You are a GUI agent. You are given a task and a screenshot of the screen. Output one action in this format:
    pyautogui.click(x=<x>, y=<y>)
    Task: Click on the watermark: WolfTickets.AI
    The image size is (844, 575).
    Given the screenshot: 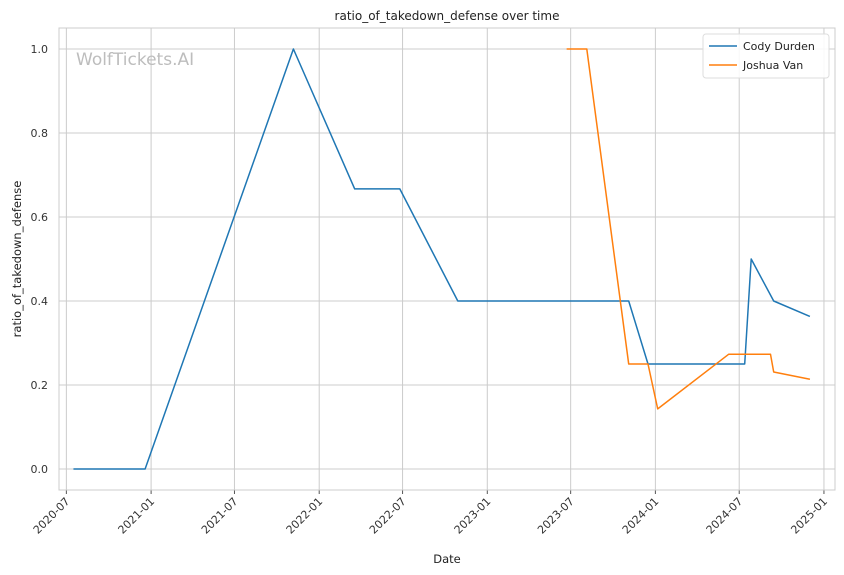 What is the action you would take?
    pyautogui.click(x=135, y=60)
    